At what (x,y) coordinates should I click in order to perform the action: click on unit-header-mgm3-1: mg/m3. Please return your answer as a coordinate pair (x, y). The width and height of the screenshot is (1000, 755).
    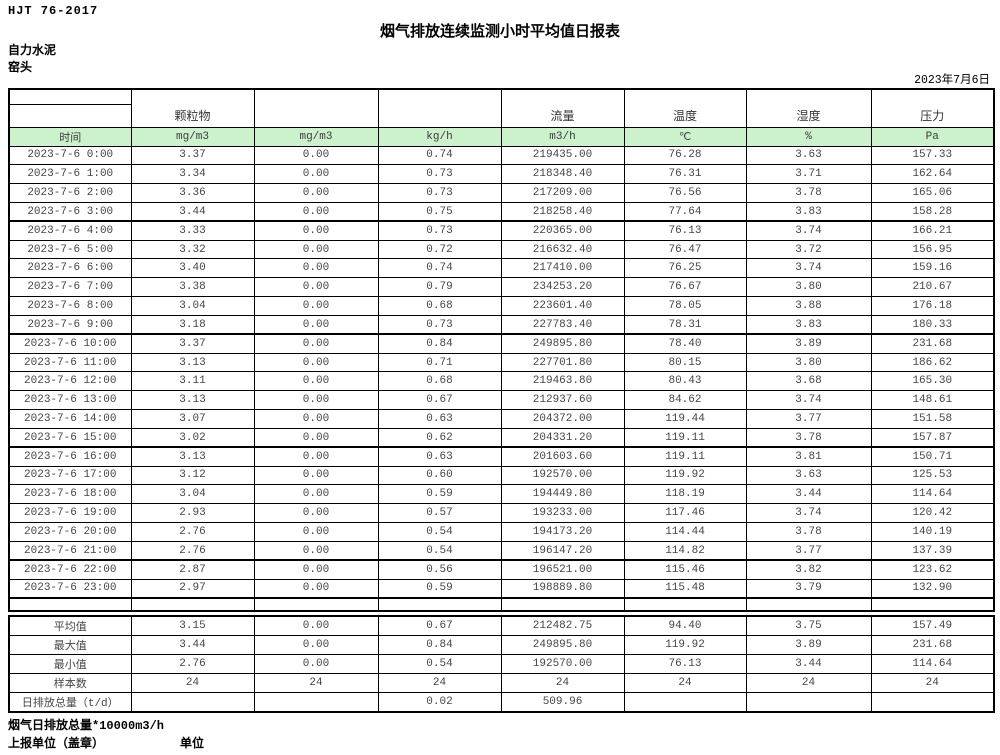
    Looking at the image, I should click on (192, 136).